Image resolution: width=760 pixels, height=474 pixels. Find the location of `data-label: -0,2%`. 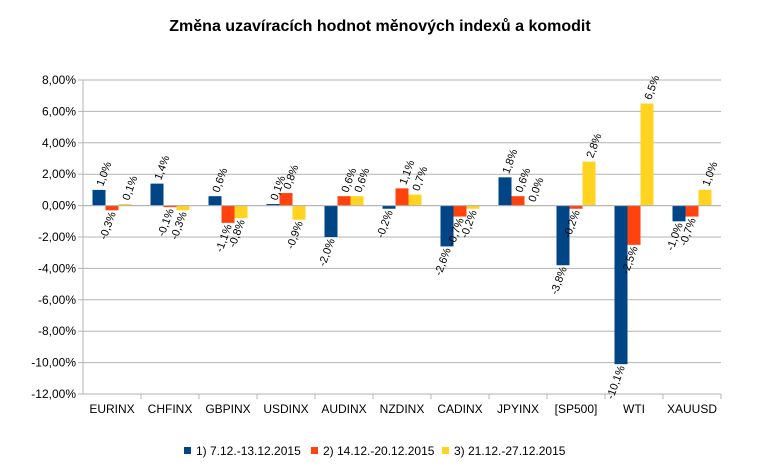

data-label: -0,2% is located at coordinates (385, 223).